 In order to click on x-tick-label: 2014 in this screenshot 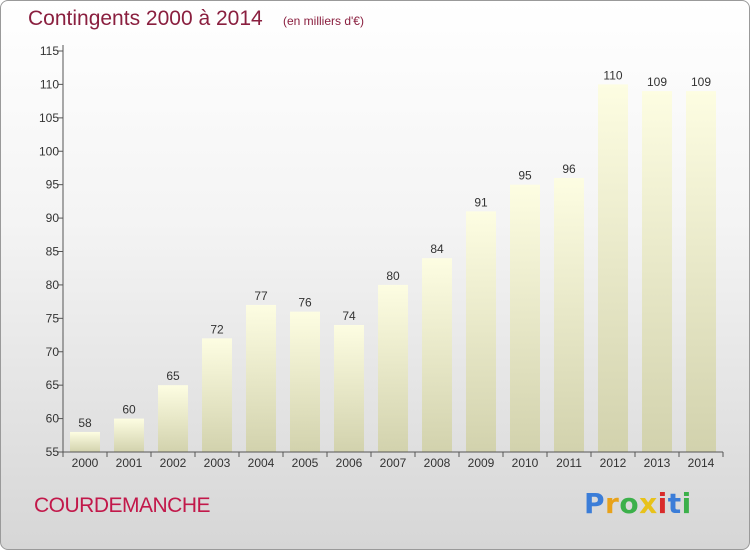, I will do `click(701, 463)`.